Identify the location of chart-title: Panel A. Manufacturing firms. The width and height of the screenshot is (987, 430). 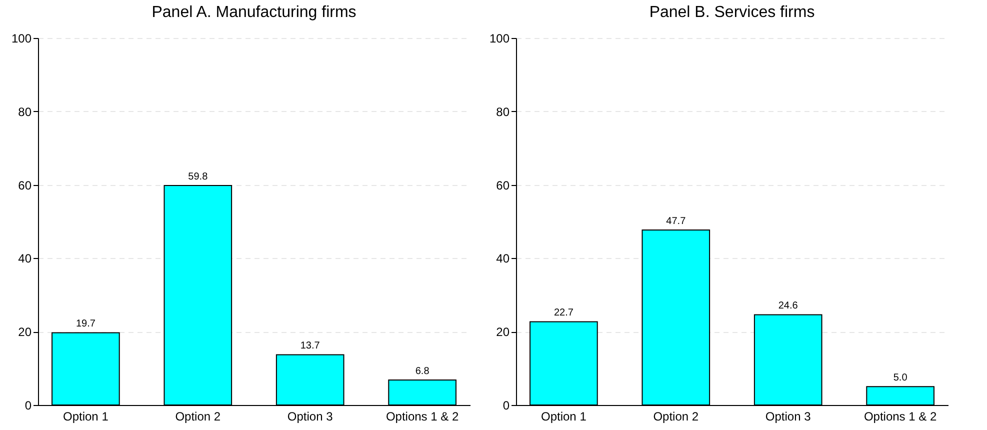
(254, 12).